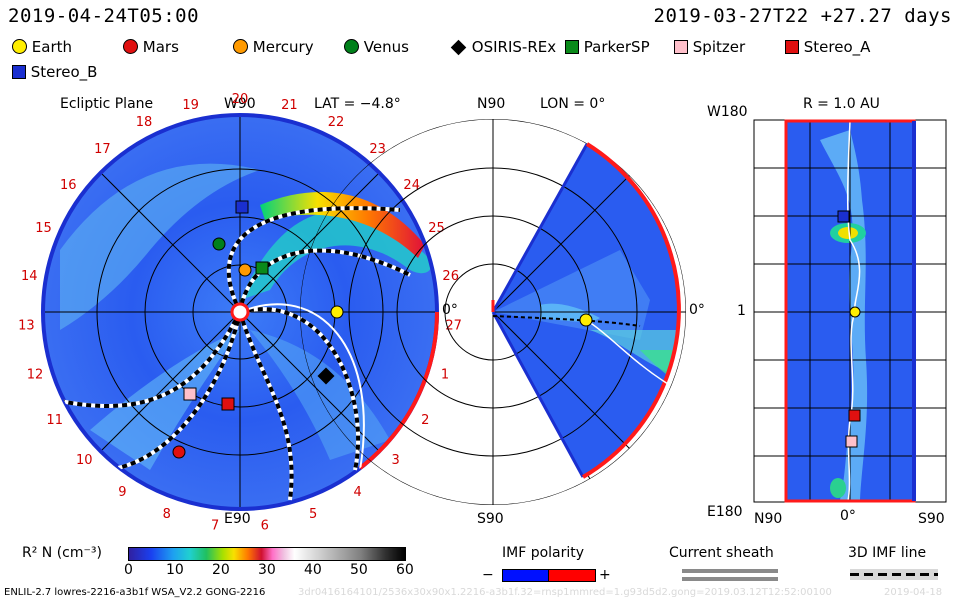  Describe the element at coordinates (242, 207) in the screenshot. I see `stereo-b-marker` at that location.